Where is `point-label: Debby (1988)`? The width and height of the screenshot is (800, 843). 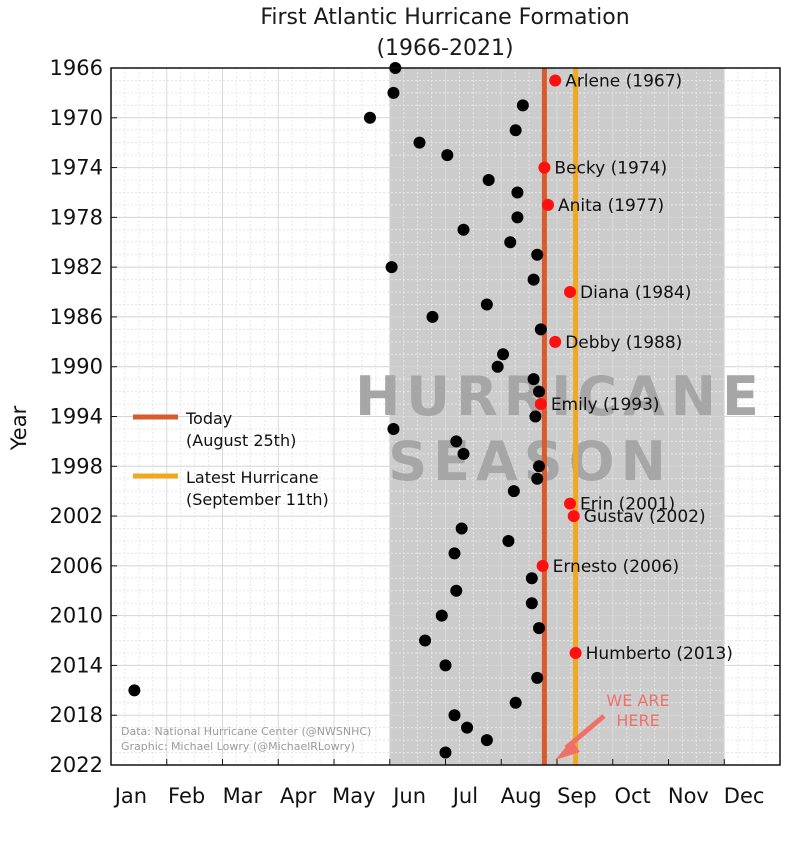
point-label: Debby (1988) is located at coordinates (623, 343).